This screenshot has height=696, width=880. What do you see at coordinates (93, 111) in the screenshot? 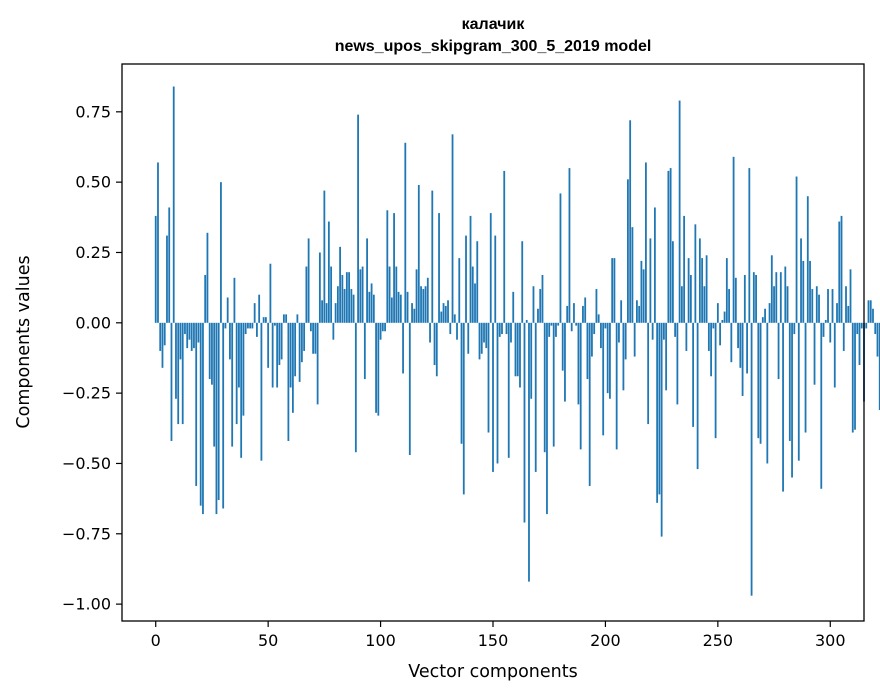
I see `y-tick-label: 0.75` at bounding box center [93, 111].